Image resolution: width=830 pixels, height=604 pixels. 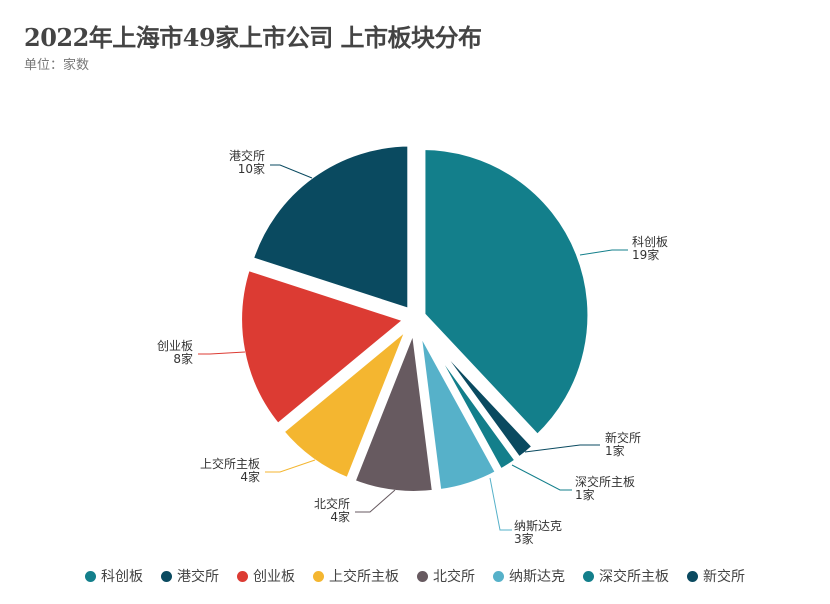 I want to click on legend-item: 北交所, so click(x=446, y=576).